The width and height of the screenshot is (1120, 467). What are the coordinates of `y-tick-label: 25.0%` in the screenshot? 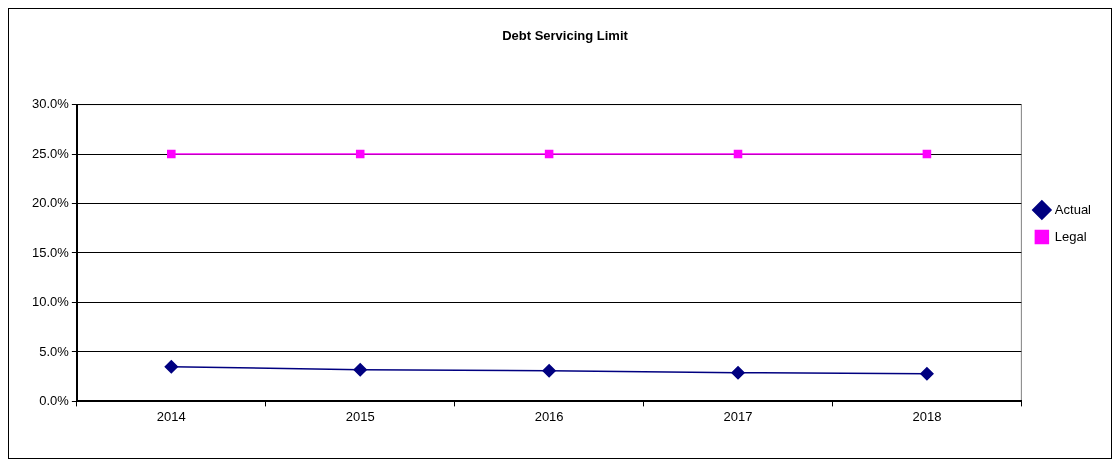 It's located at (50, 153).